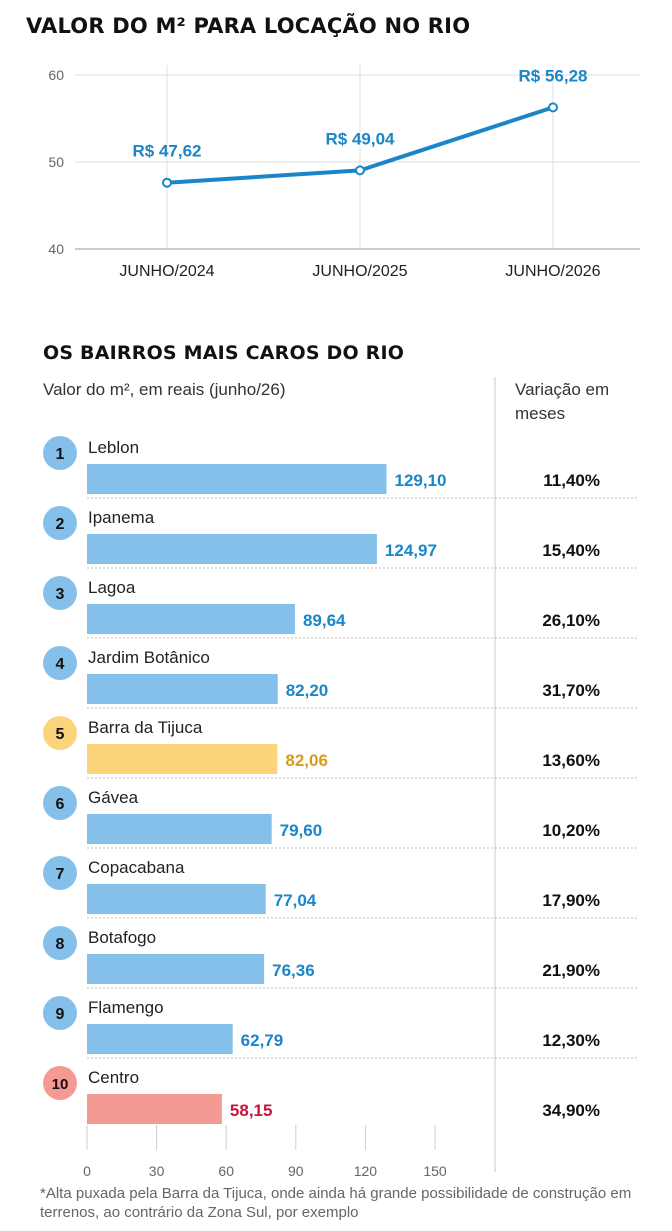  I want to click on rank-number: 6, so click(60, 804).